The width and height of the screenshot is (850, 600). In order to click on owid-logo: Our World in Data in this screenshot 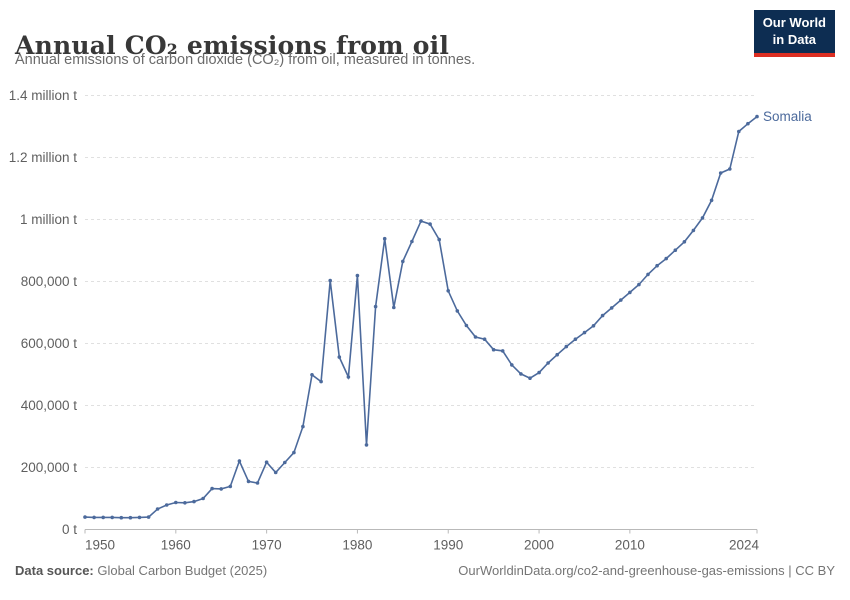, I will do `click(794, 33)`.